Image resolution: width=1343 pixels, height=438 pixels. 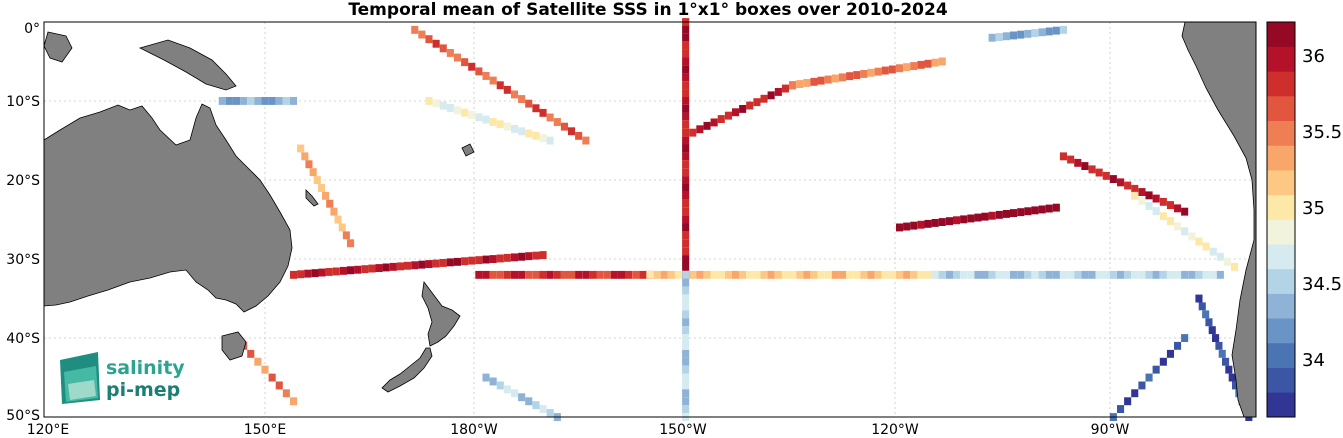 I want to click on lat-tick-10s: 10°S, so click(x=23, y=102).